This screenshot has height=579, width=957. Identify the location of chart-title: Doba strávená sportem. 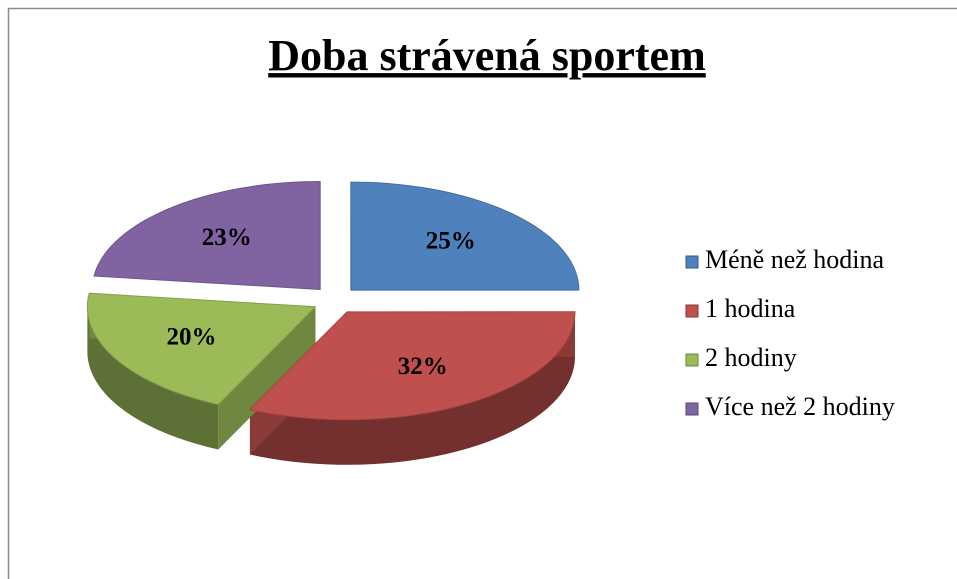
(487, 55).